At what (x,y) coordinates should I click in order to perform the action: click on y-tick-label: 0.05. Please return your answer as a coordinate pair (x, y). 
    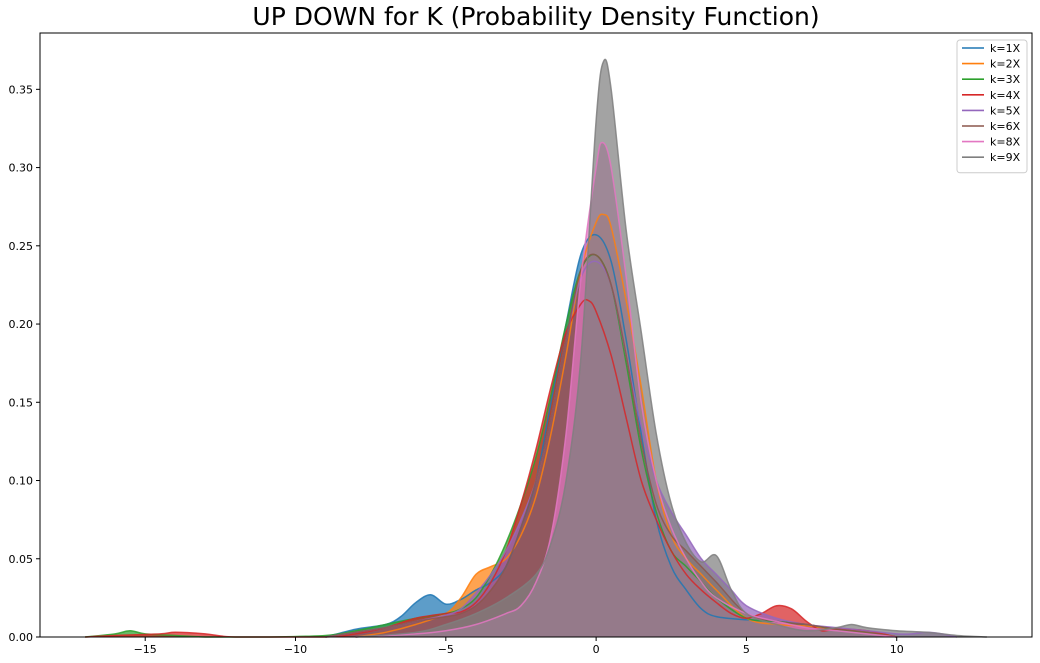
    Looking at the image, I should click on (21, 559).